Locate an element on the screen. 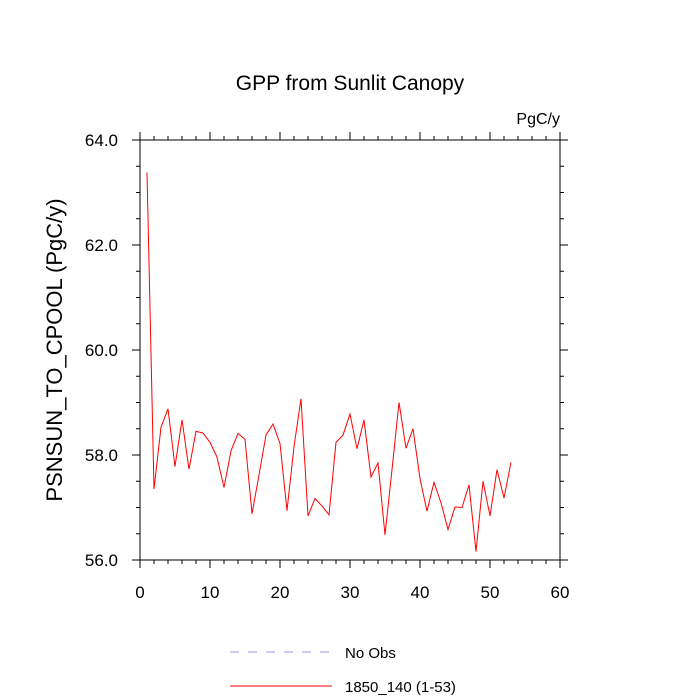 The width and height of the screenshot is (700, 700). units-label: PgC/y is located at coordinates (538, 119).